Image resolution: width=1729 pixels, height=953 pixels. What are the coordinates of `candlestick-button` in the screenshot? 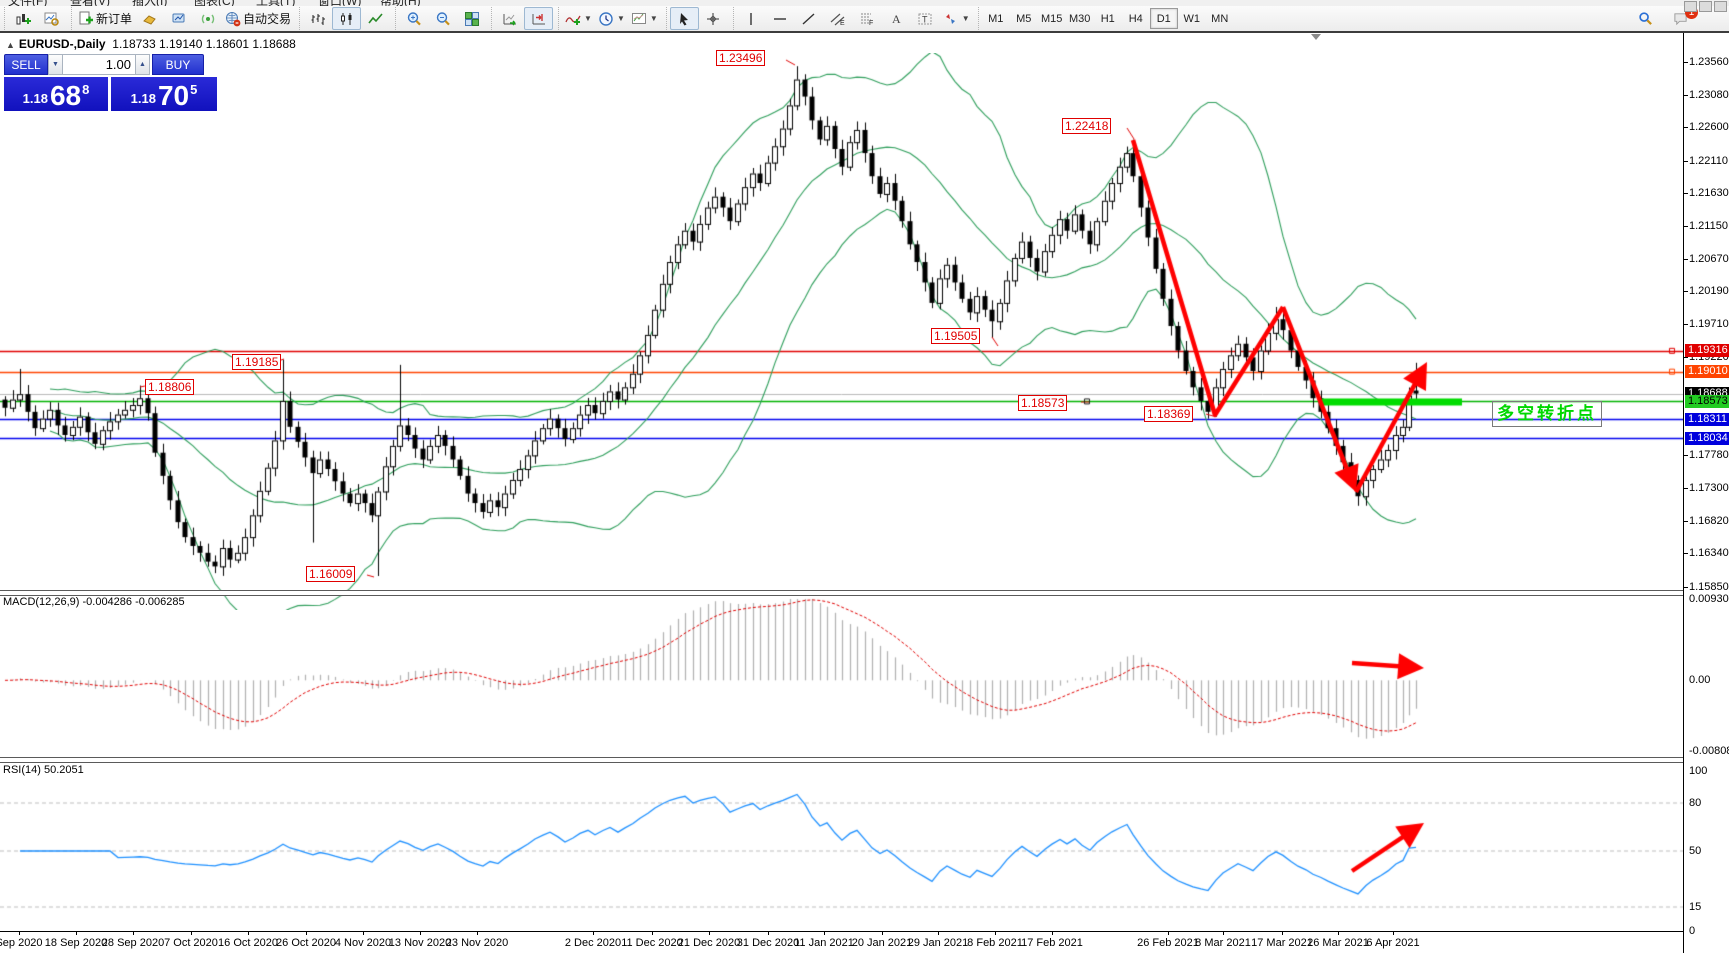 It's located at (347, 18).